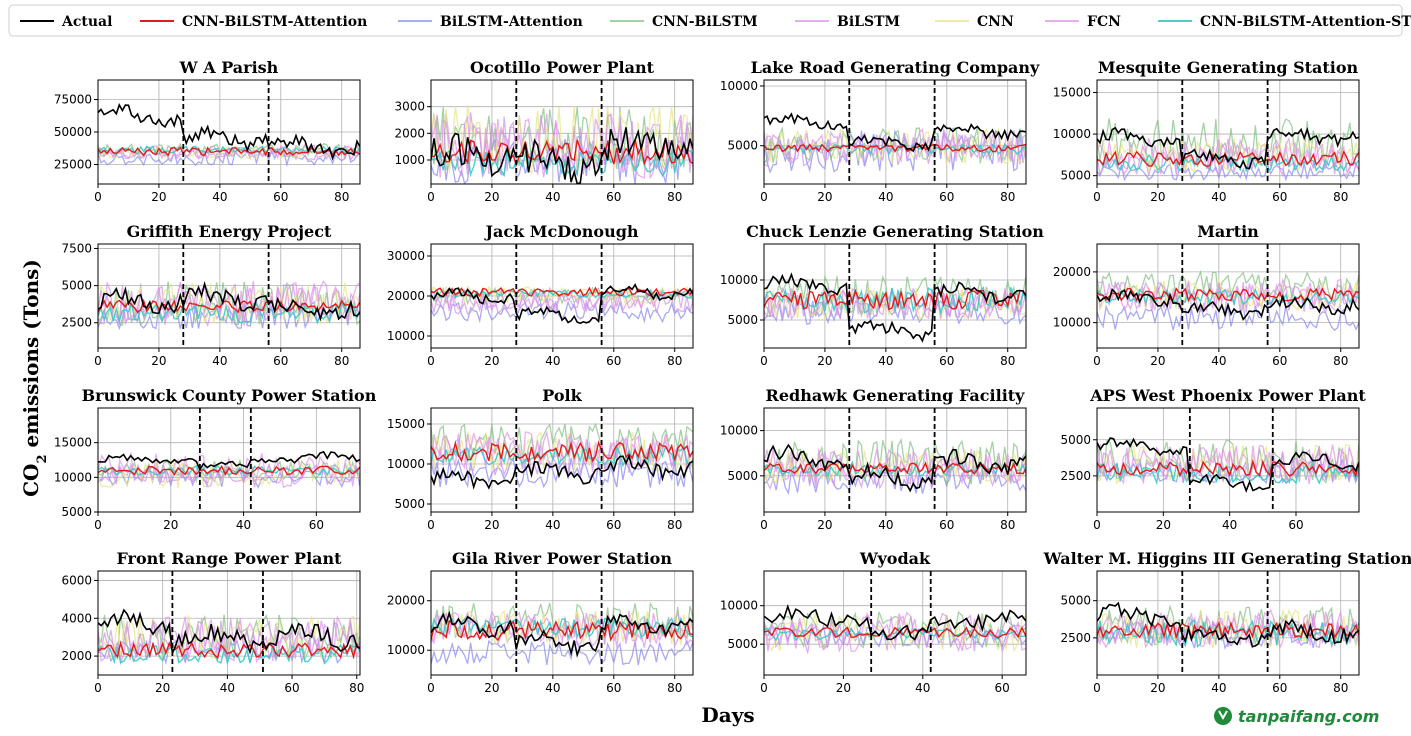  What do you see at coordinates (229, 558) in the screenshot?
I see `panel-title: Front Range Power Plant` at bounding box center [229, 558].